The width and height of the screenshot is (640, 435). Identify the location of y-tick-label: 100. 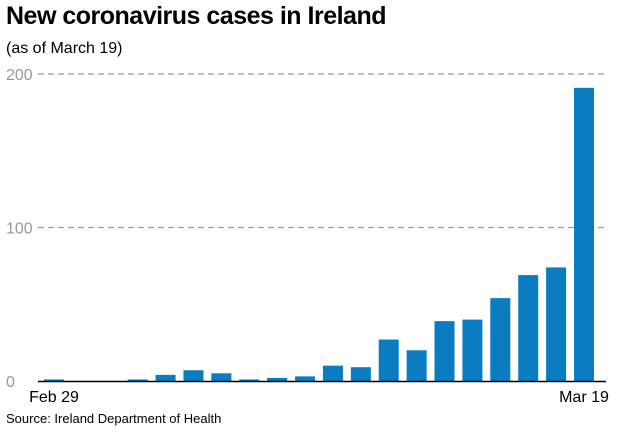
(19, 229).